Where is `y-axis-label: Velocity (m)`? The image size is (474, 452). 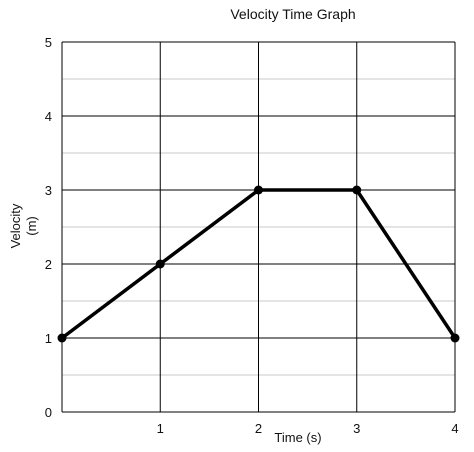 y-axis-label: Velocity (m) is located at coordinates (23, 225).